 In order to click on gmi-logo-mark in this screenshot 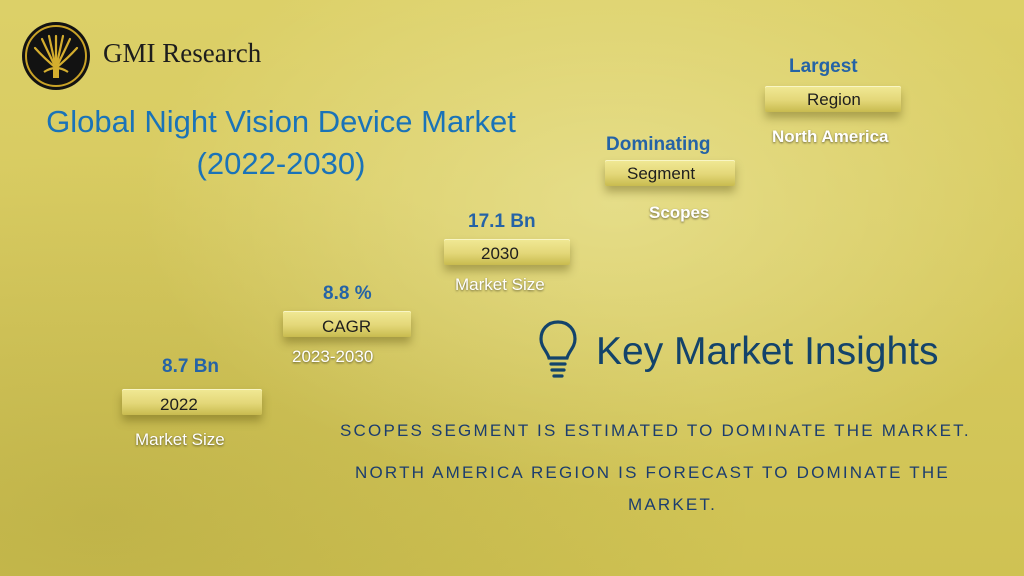, I will do `click(56, 56)`.